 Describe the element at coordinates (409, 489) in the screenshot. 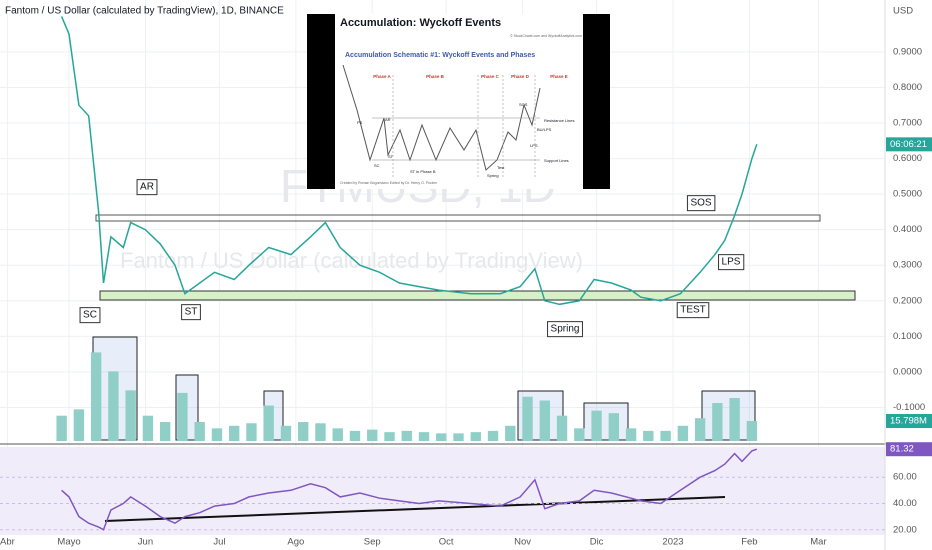

I see `series-line` at that location.